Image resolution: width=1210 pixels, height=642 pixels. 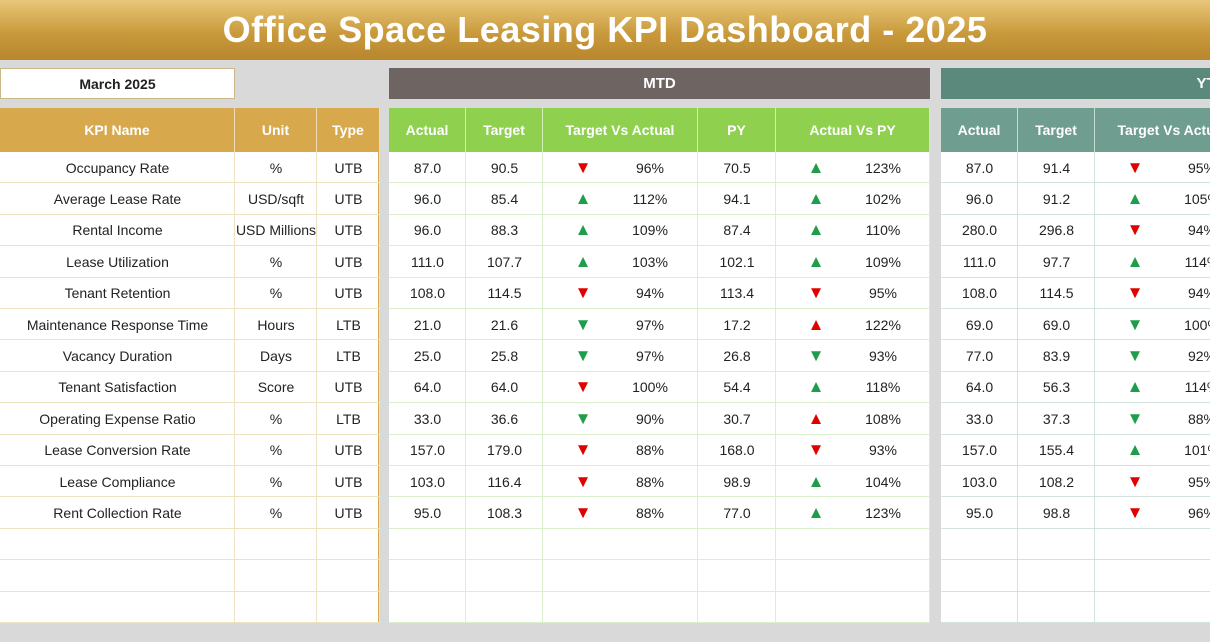 I want to click on cell-value: 96.0, so click(x=427, y=230).